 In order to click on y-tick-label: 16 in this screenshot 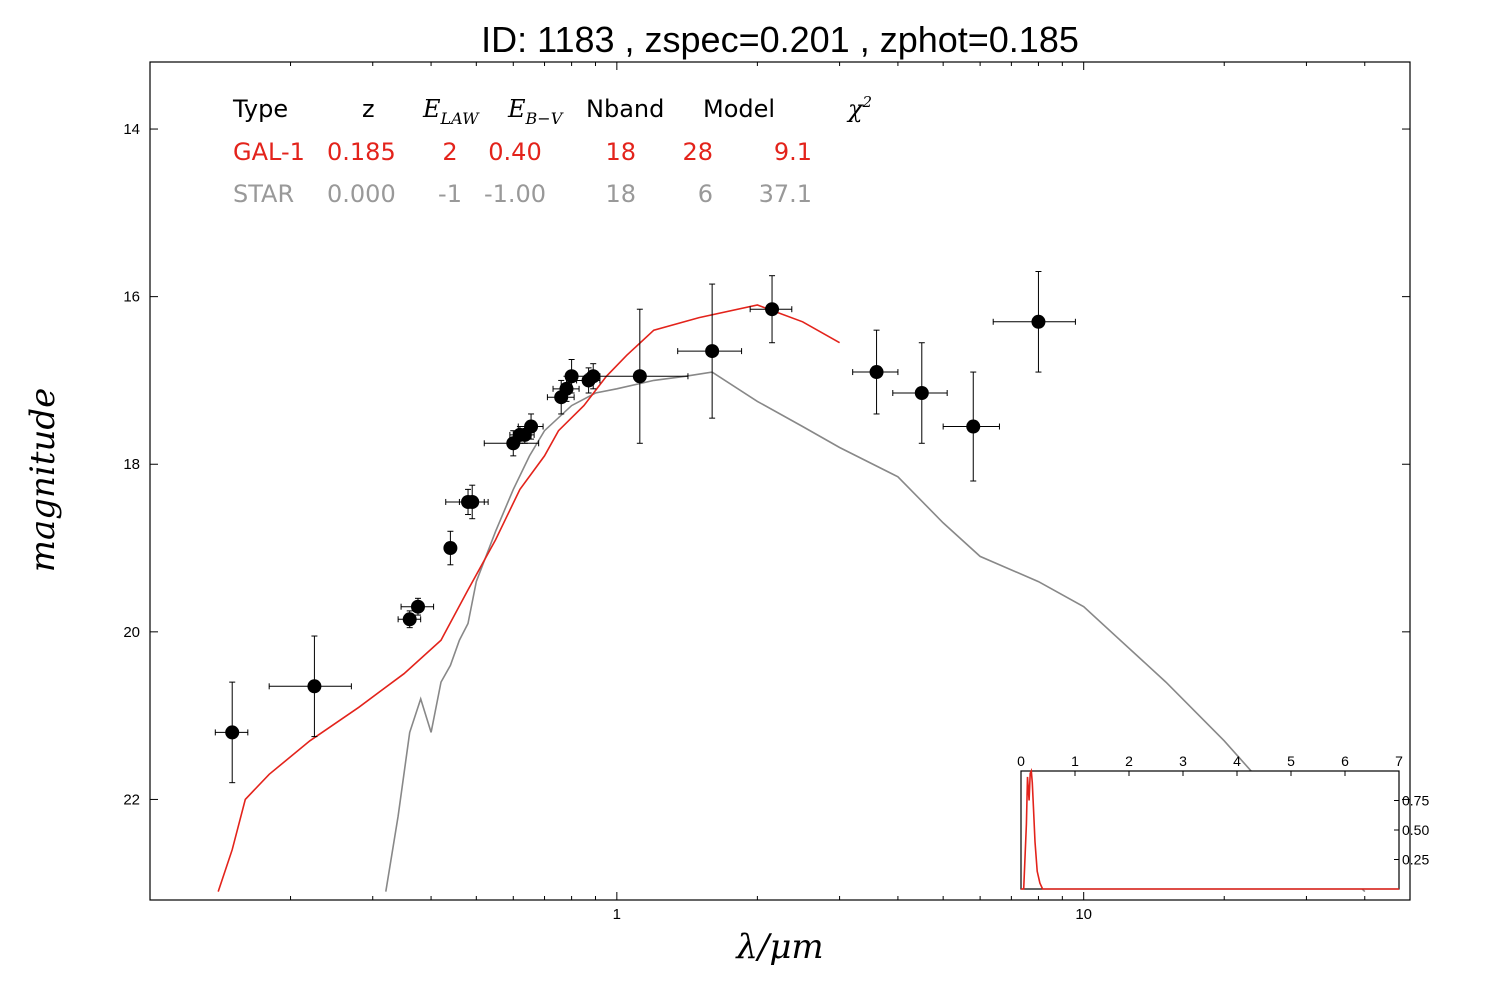, I will do `click(131, 297)`.